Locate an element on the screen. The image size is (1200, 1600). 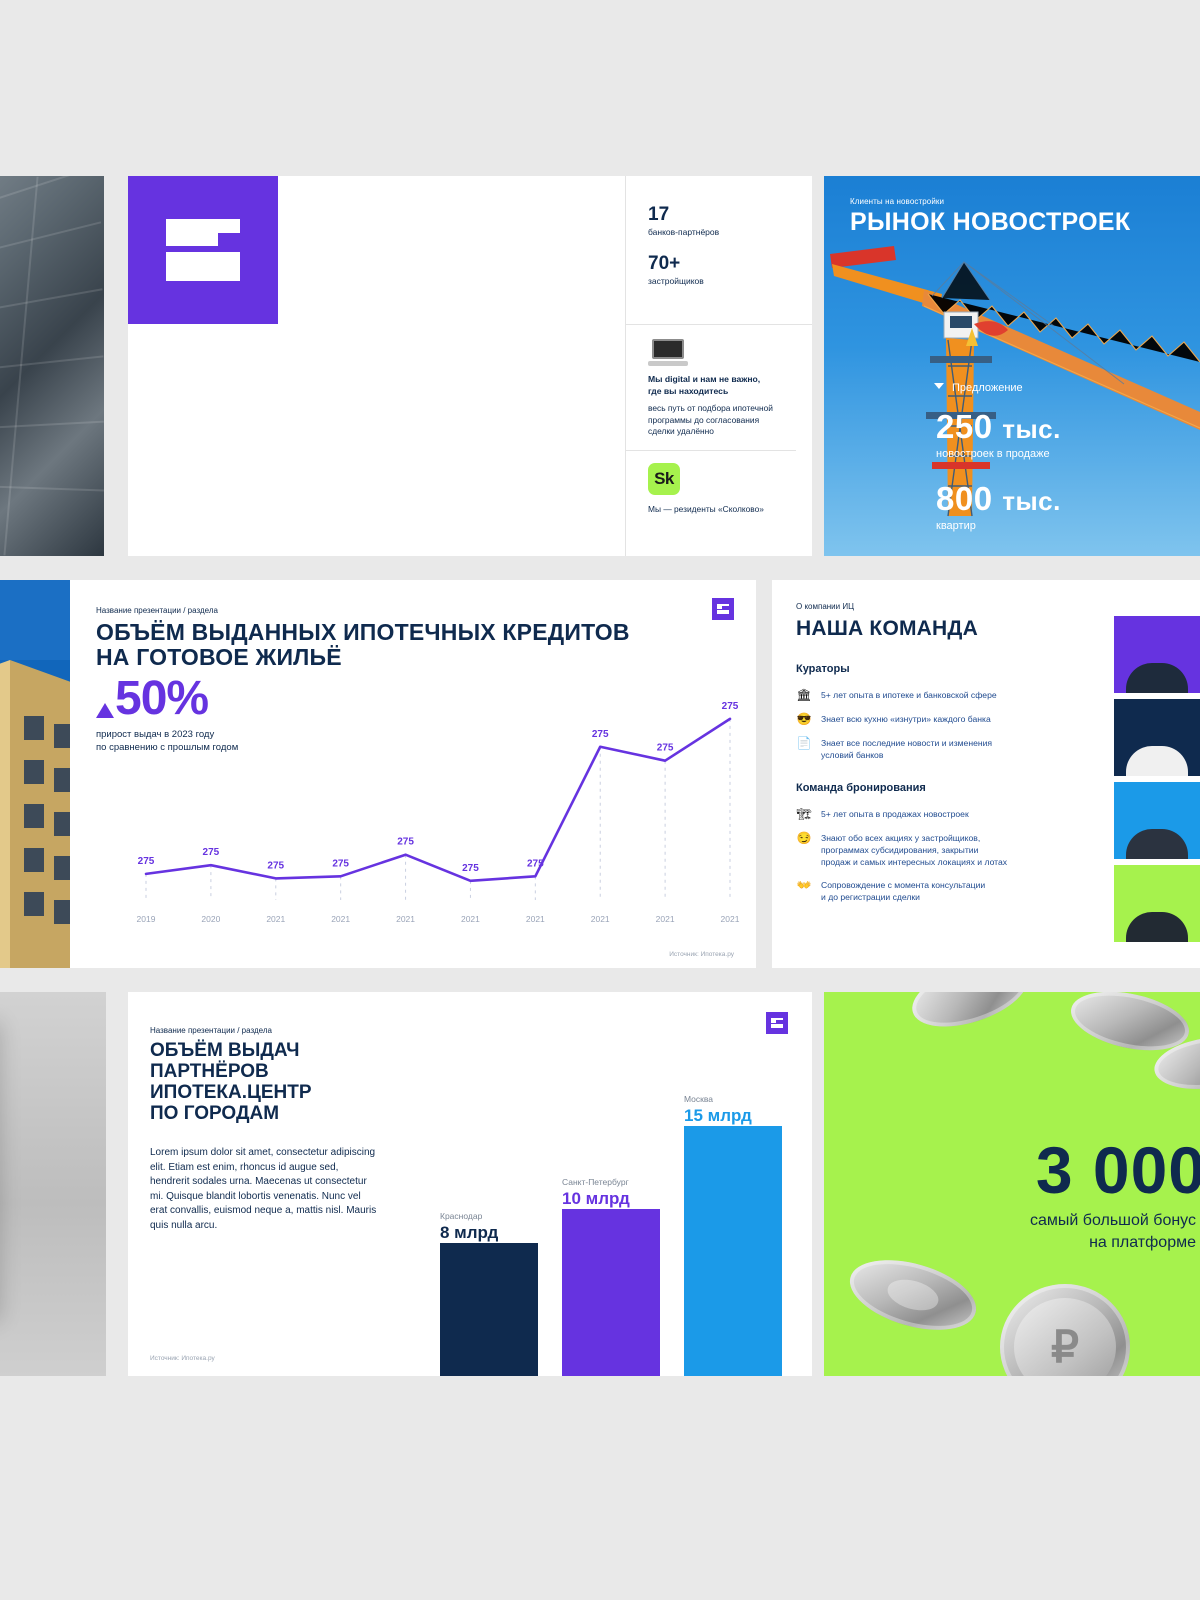
market-stat-flats: 800 тыс. квартир is located at coordinates (998, 506).